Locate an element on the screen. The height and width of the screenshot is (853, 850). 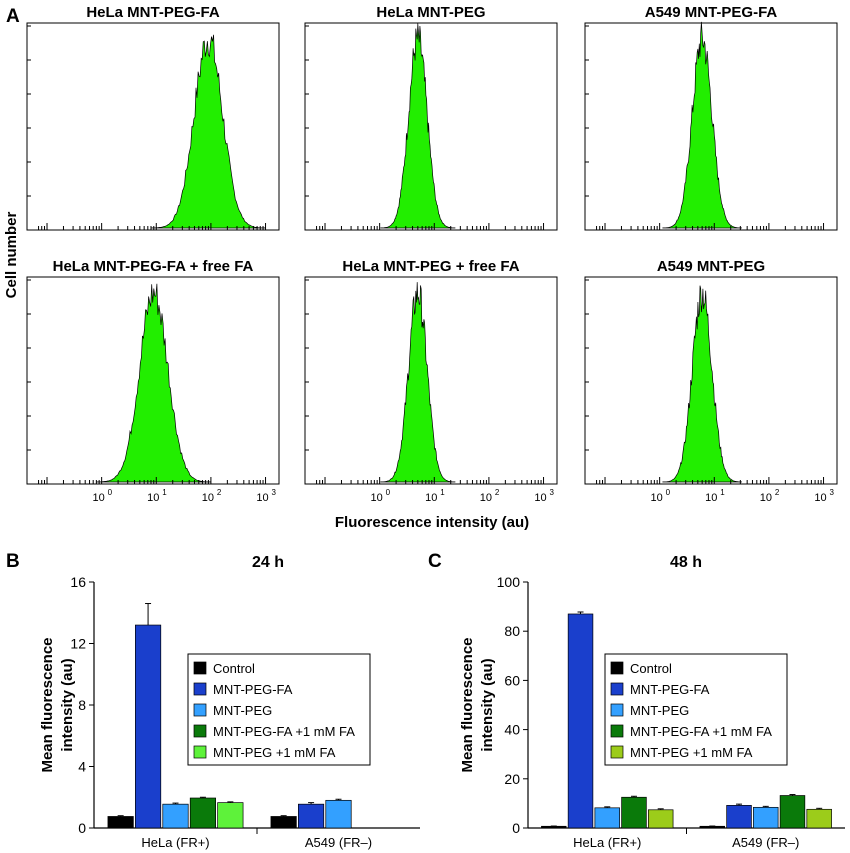
panel-label-b: B is located at coordinates (13, 561).